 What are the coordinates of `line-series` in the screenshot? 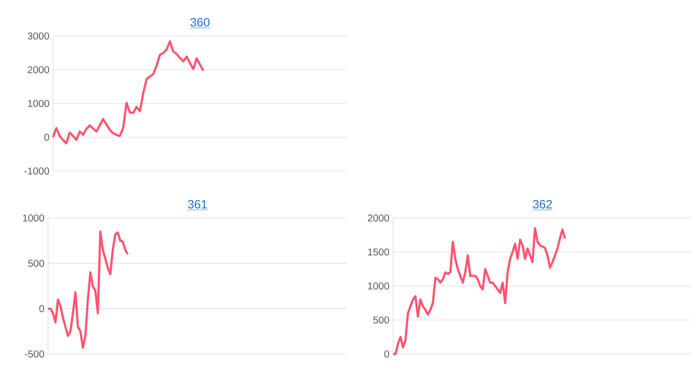 It's located at (128, 92).